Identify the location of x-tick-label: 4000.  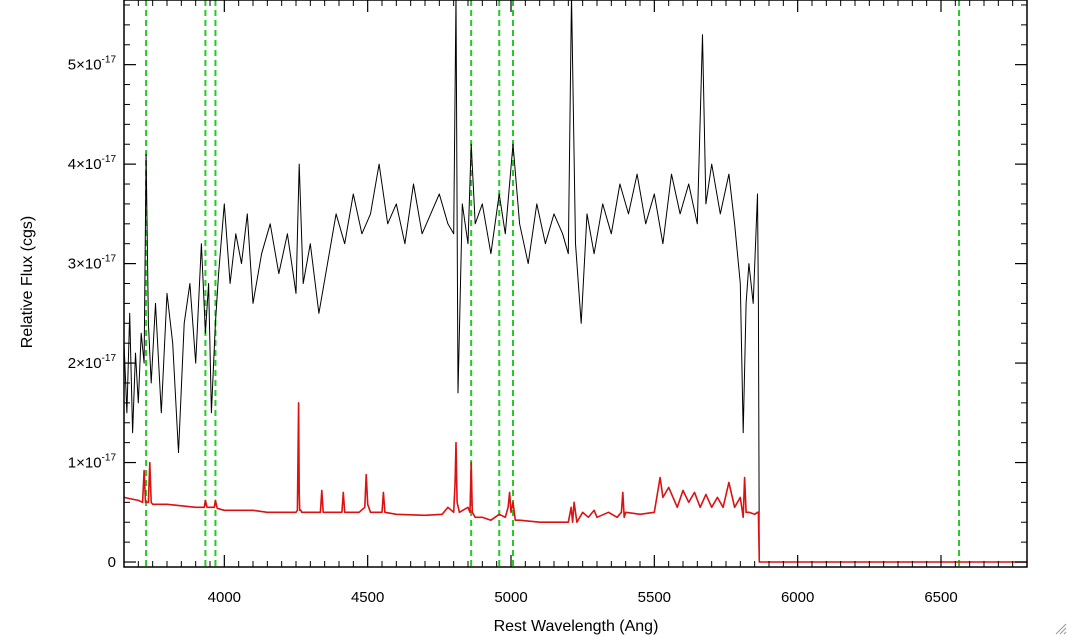
(224, 597).